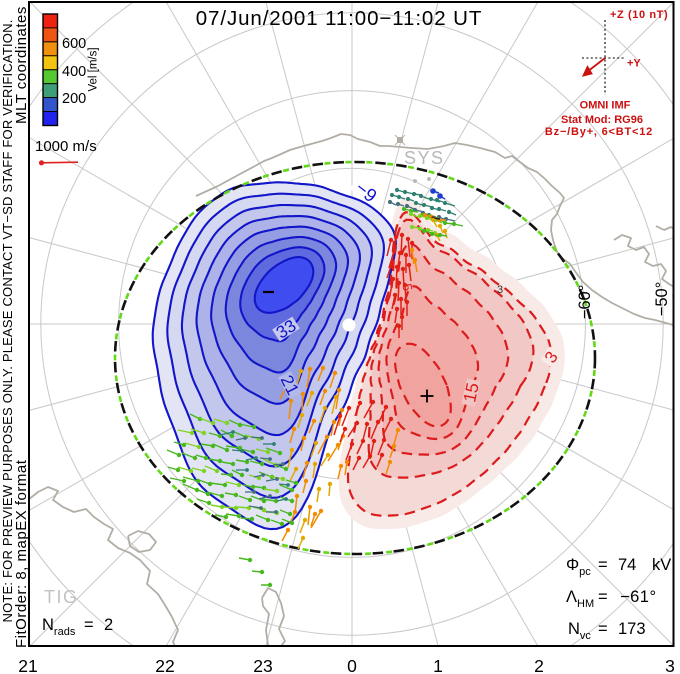 Image resolution: width=680 pixels, height=674 pixels. Describe the element at coordinates (585, 302) in the screenshot. I see `svg-text: −60°` at that location.